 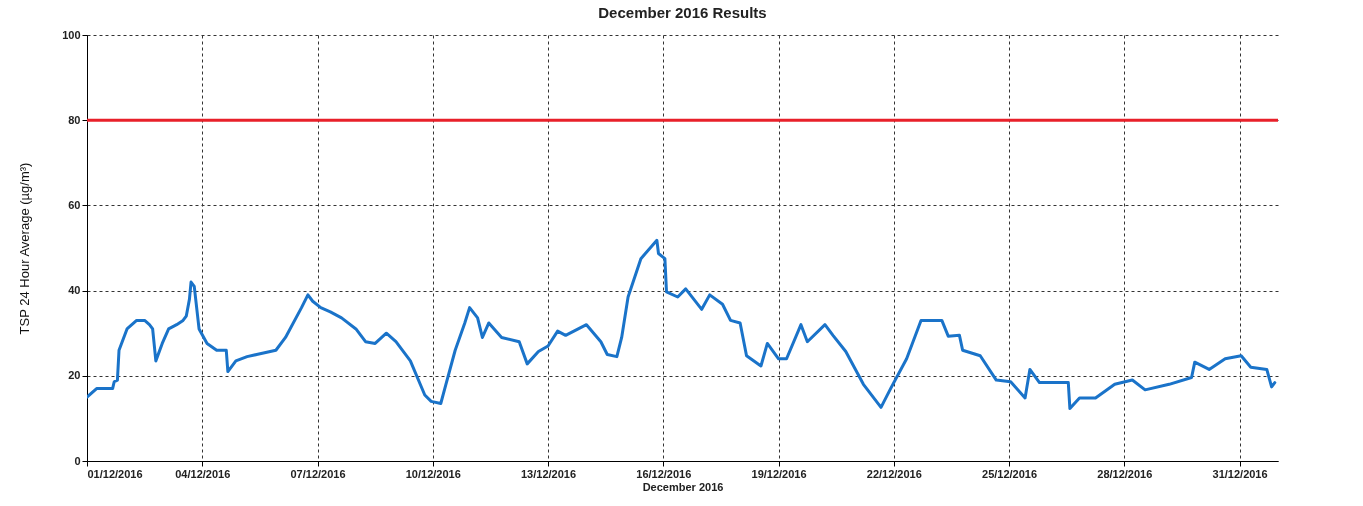 I want to click on y-tick-label: 20, so click(x=74, y=375).